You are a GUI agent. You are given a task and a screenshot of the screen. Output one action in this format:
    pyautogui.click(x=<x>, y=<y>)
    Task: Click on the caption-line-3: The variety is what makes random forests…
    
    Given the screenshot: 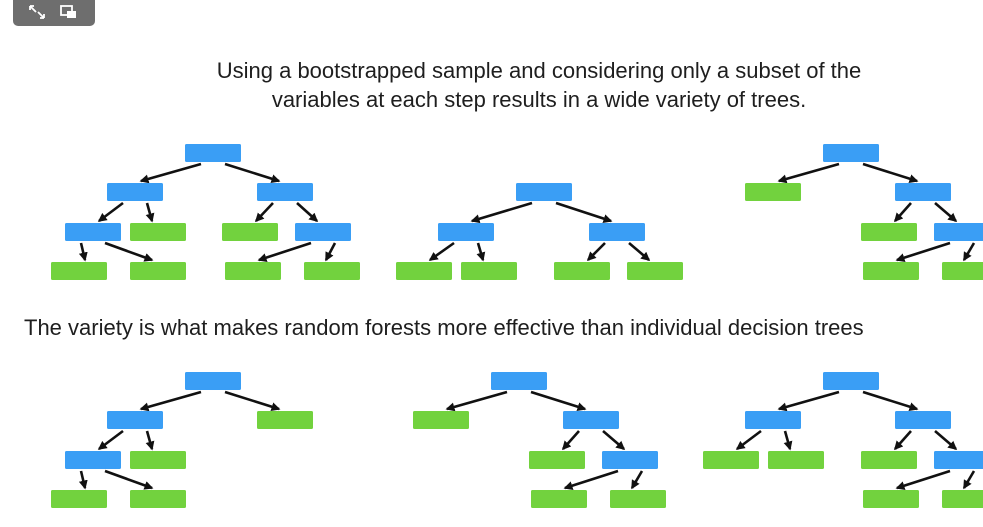 What is the action you would take?
    pyautogui.click(x=444, y=327)
    